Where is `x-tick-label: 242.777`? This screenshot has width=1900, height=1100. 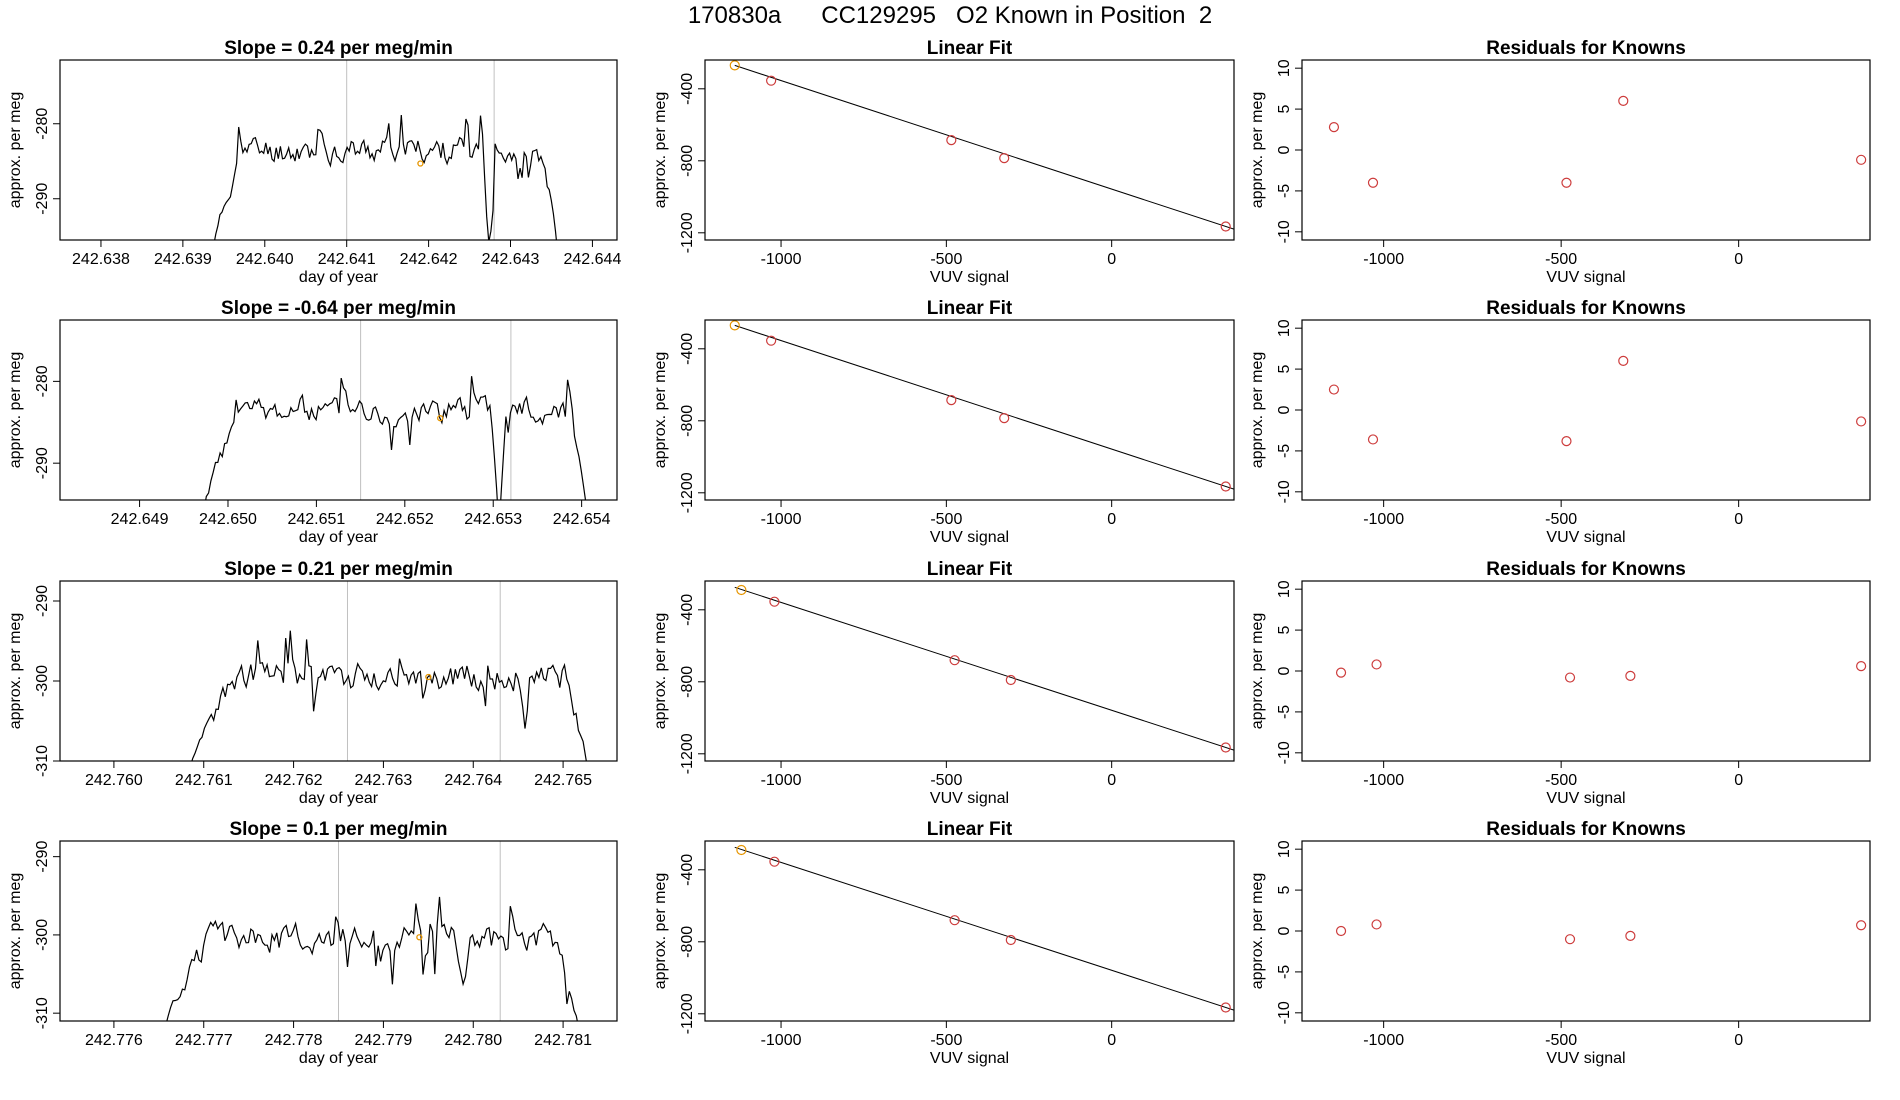
x-tick-label: 242.777 is located at coordinates (204, 1040).